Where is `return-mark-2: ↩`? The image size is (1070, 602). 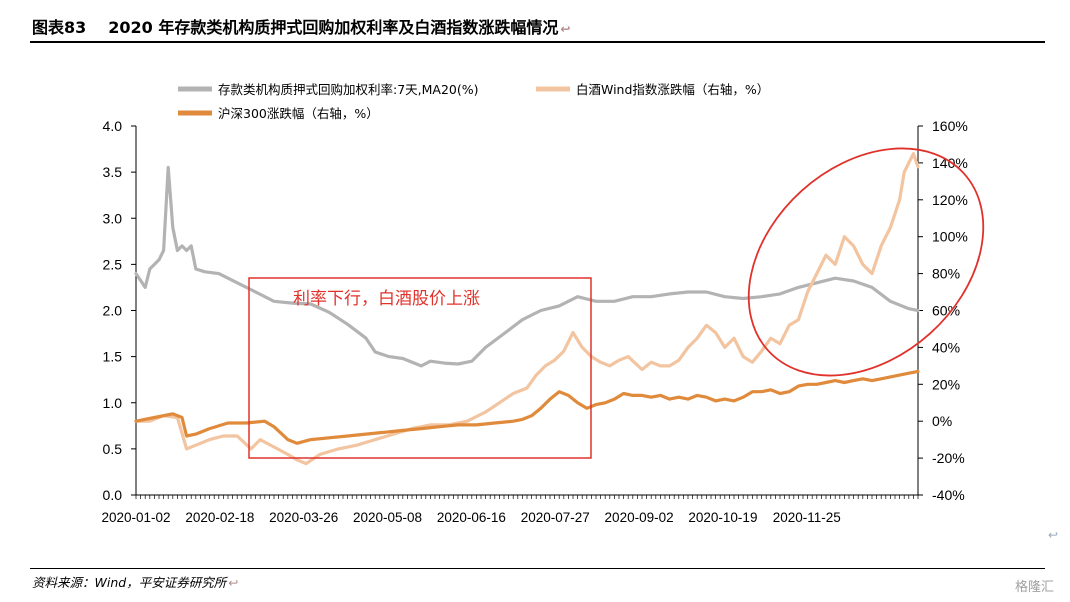
return-mark-2: ↩ is located at coordinates (1053, 535).